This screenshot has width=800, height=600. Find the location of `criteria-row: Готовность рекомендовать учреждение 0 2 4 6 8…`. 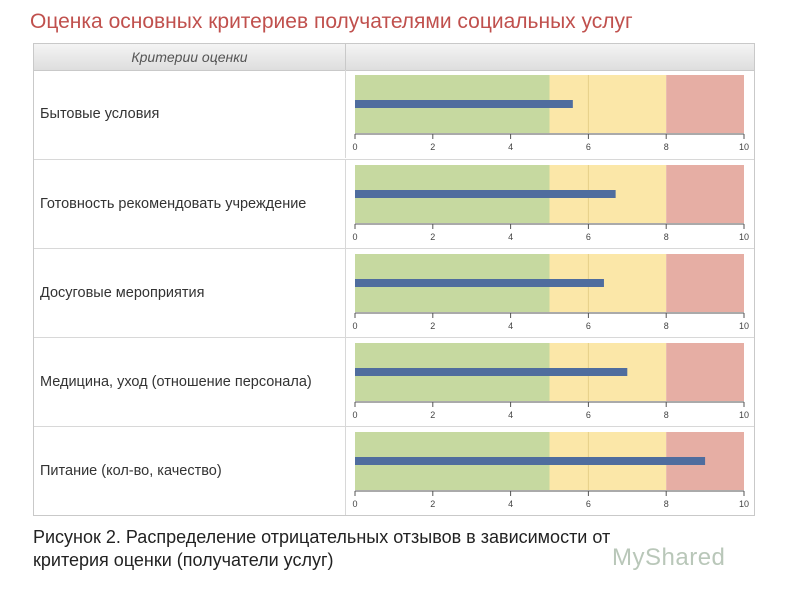

criteria-row: Готовность рекомендовать учреждение 0 2 4 6 8… is located at coordinates (394, 203).